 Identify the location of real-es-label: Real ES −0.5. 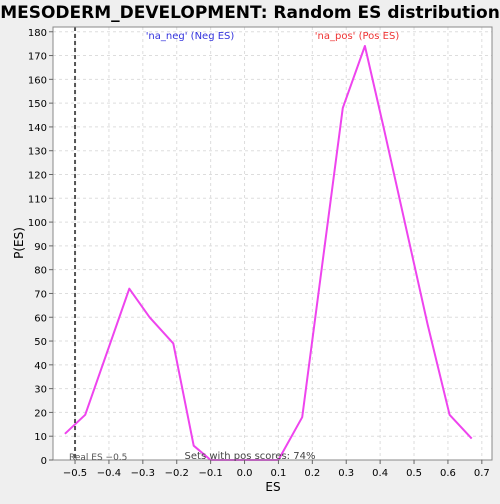
(98, 458).